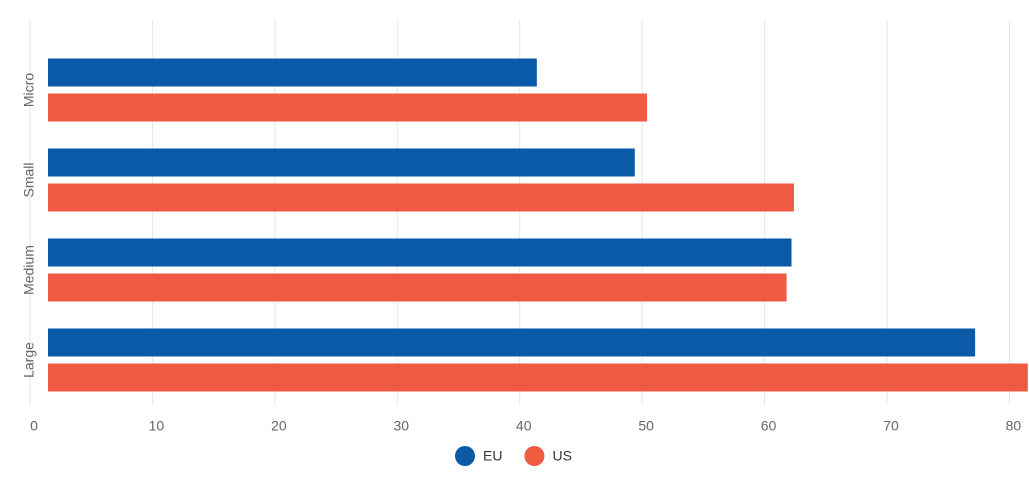 The height and width of the screenshot is (494, 1029). What do you see at coordinates (29, 360) in the screenshot?
I see `y-tick-label: Large` at bounding box center [29, 360].